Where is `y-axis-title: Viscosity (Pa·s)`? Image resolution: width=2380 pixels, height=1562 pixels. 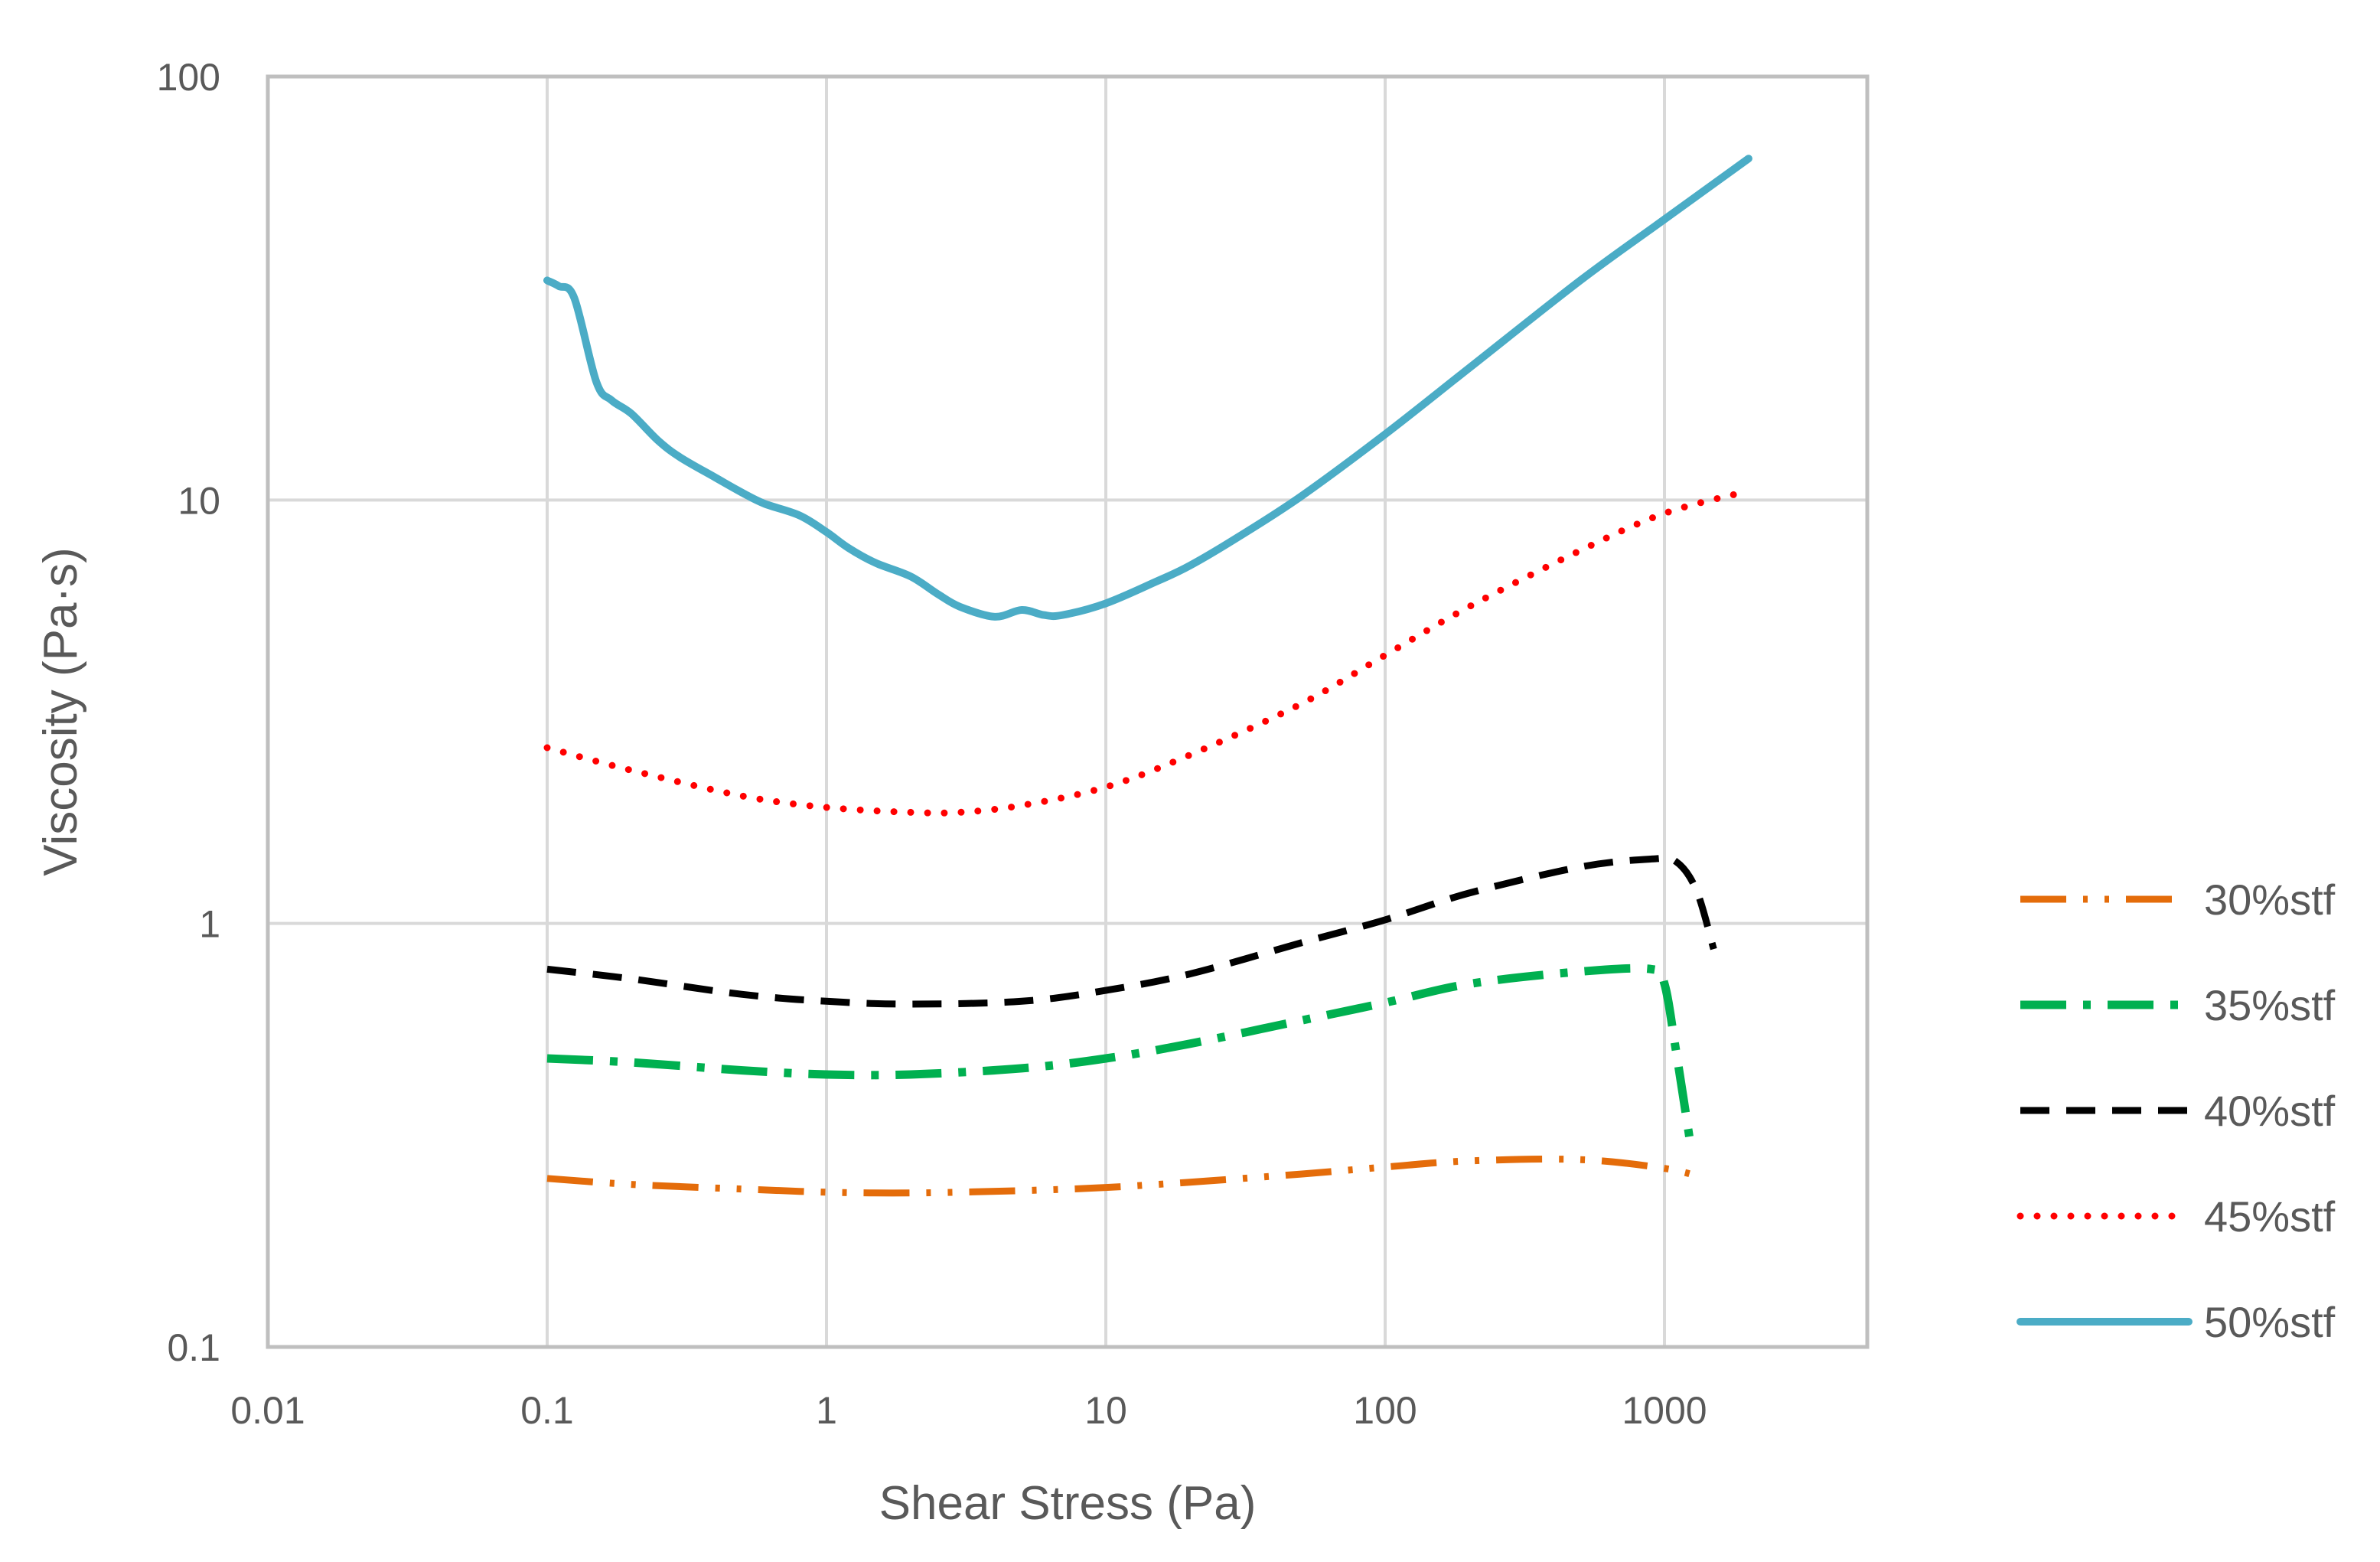
y-axis-title: Viscosity (Pa·s) is located at coordinates (60, 711).